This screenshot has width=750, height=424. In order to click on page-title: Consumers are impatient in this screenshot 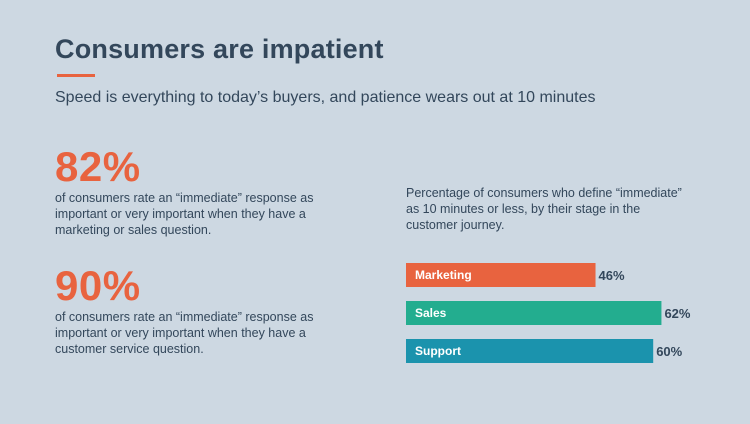, I will do `click(219, 49)`.